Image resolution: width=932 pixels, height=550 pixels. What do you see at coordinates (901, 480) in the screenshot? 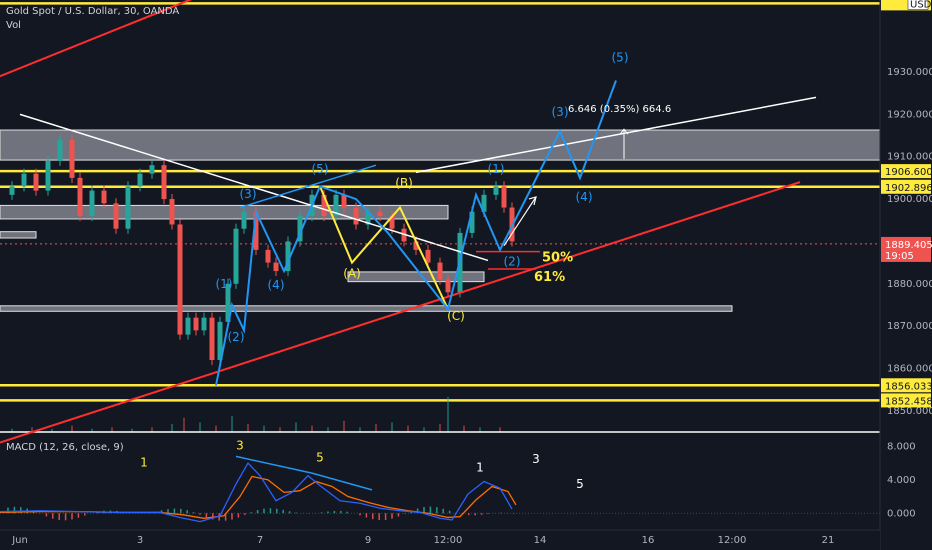
I see `macd-tick-1: 4.000` at bounding box center [901, 480].